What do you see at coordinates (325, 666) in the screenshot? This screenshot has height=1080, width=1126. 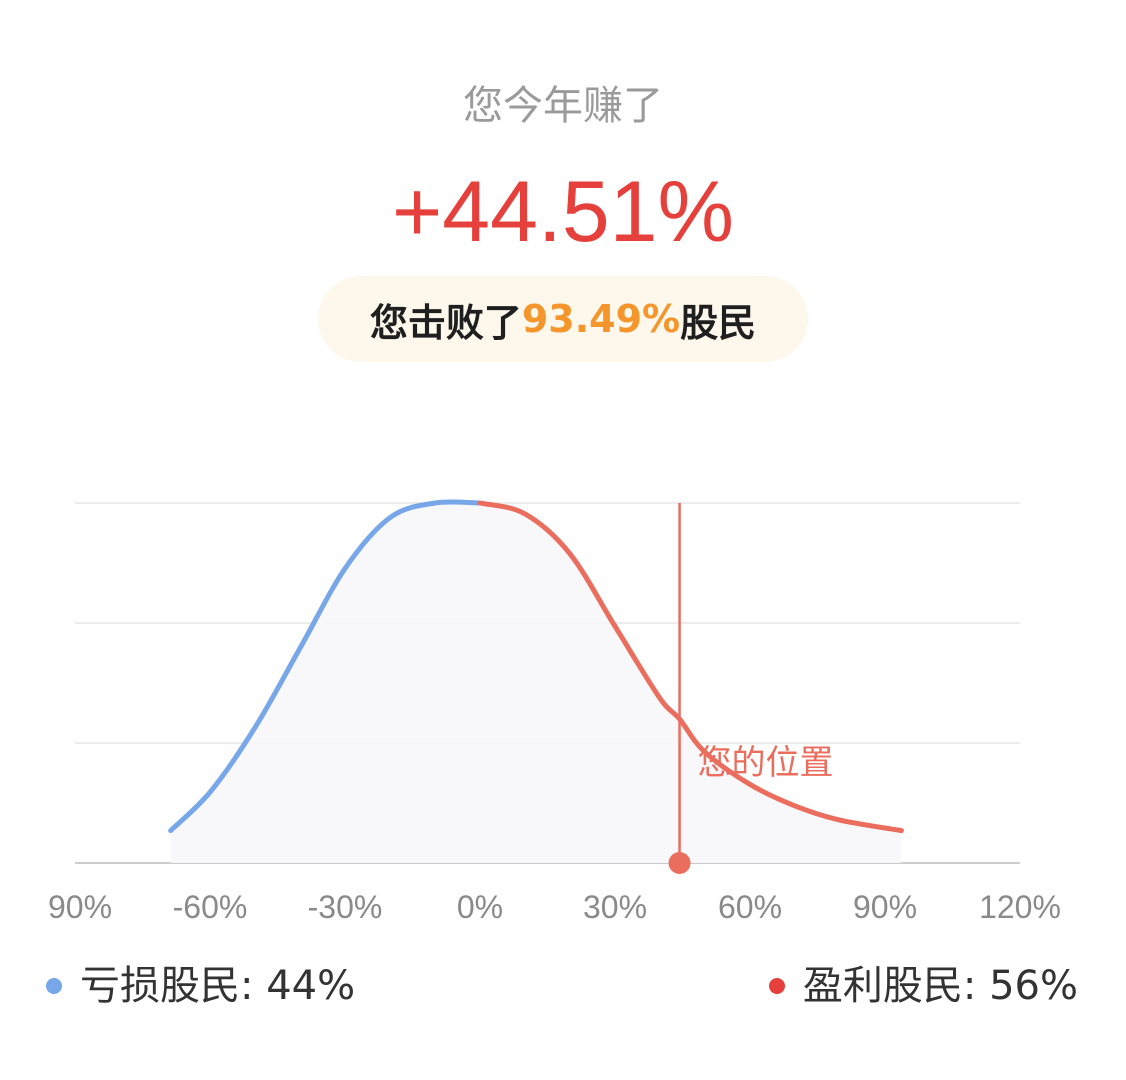 I see `loss-curve` at bounding box center [325, 666].